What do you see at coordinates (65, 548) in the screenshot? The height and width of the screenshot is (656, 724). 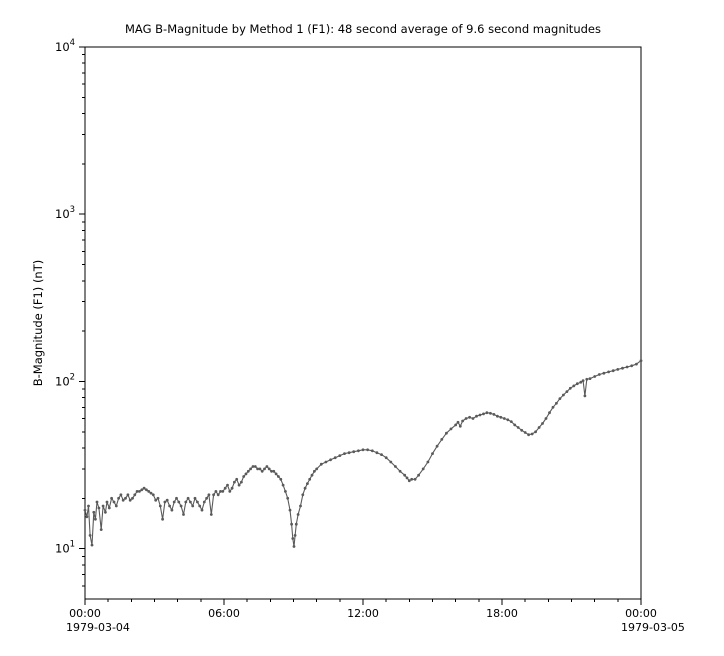 I see `y-tick-label: 10¹` at bounding box center [65, 548].